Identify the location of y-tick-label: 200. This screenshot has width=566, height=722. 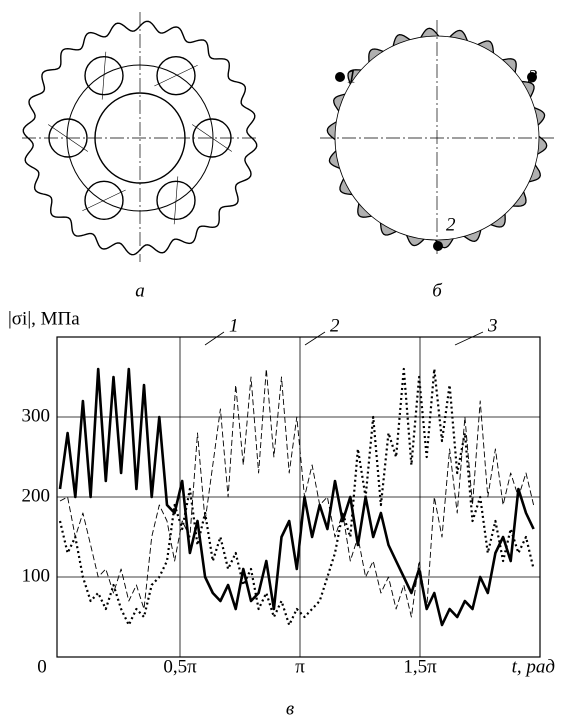
(36, 495).